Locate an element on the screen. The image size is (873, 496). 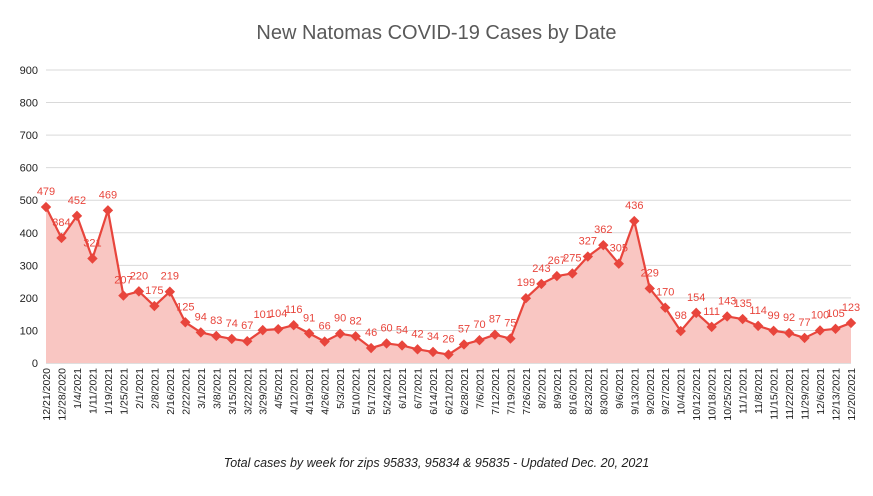
y-tick-label: 0 is located at coordinates (35, 364).